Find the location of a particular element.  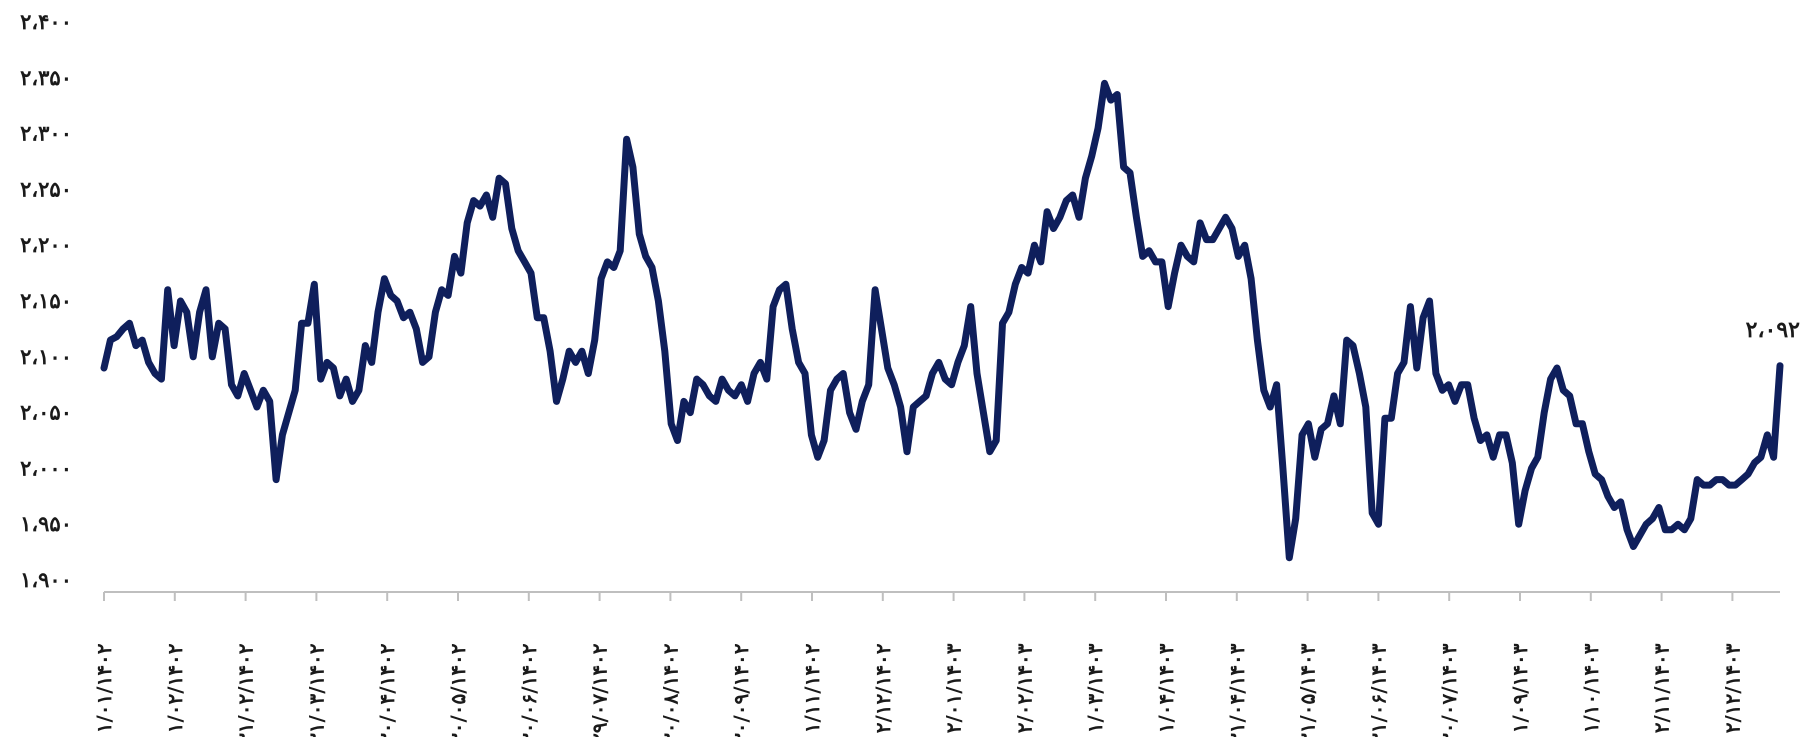

x-tick-label: ۰۲/۰۱/۱۴۰۳ is located at coordinates (954, 690).